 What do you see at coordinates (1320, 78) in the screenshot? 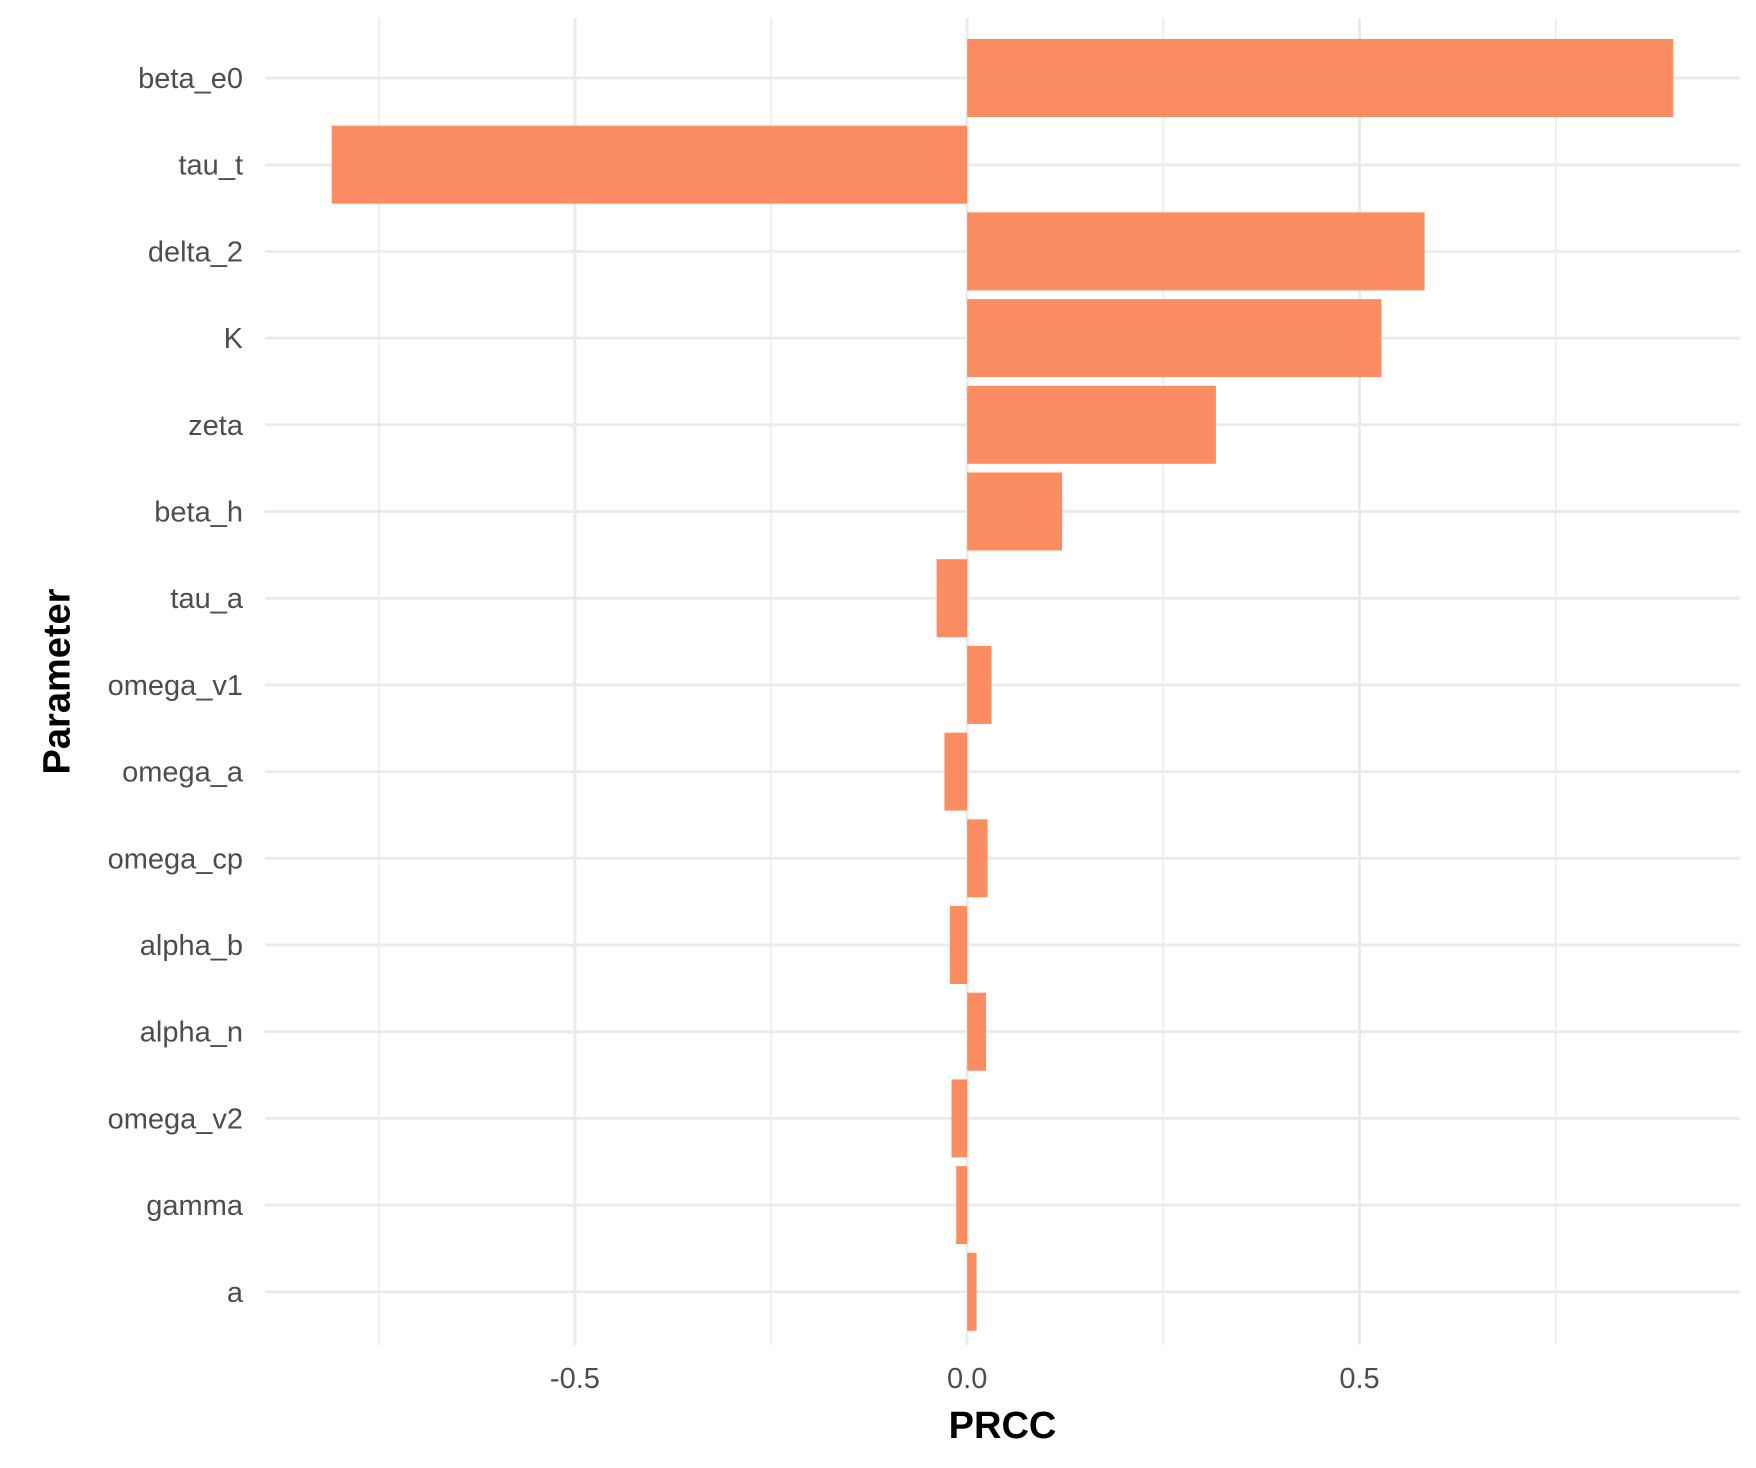
I see `bar-beta_e0` at bounding box center [1320, 78].